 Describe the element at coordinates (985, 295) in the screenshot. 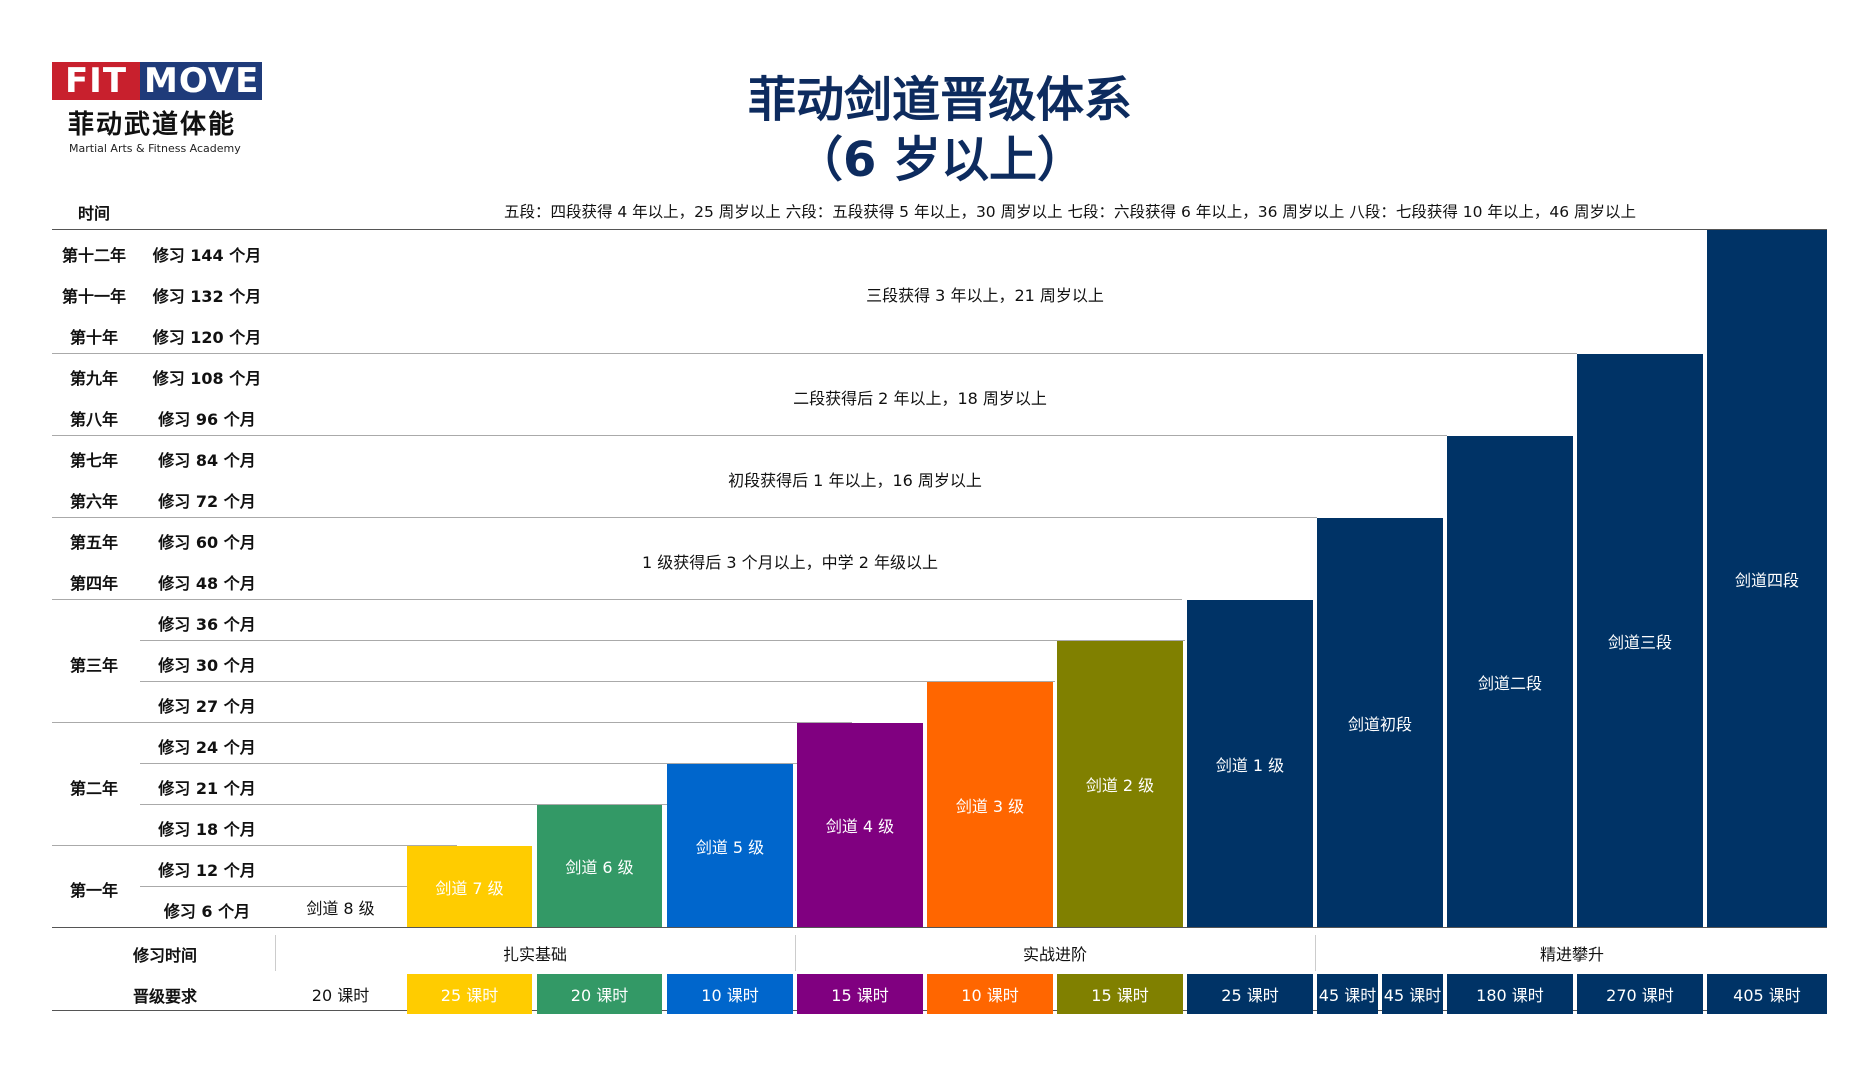

I see `requirement-text: 三段获得 3 年以上，21 周岁以上` at that location.